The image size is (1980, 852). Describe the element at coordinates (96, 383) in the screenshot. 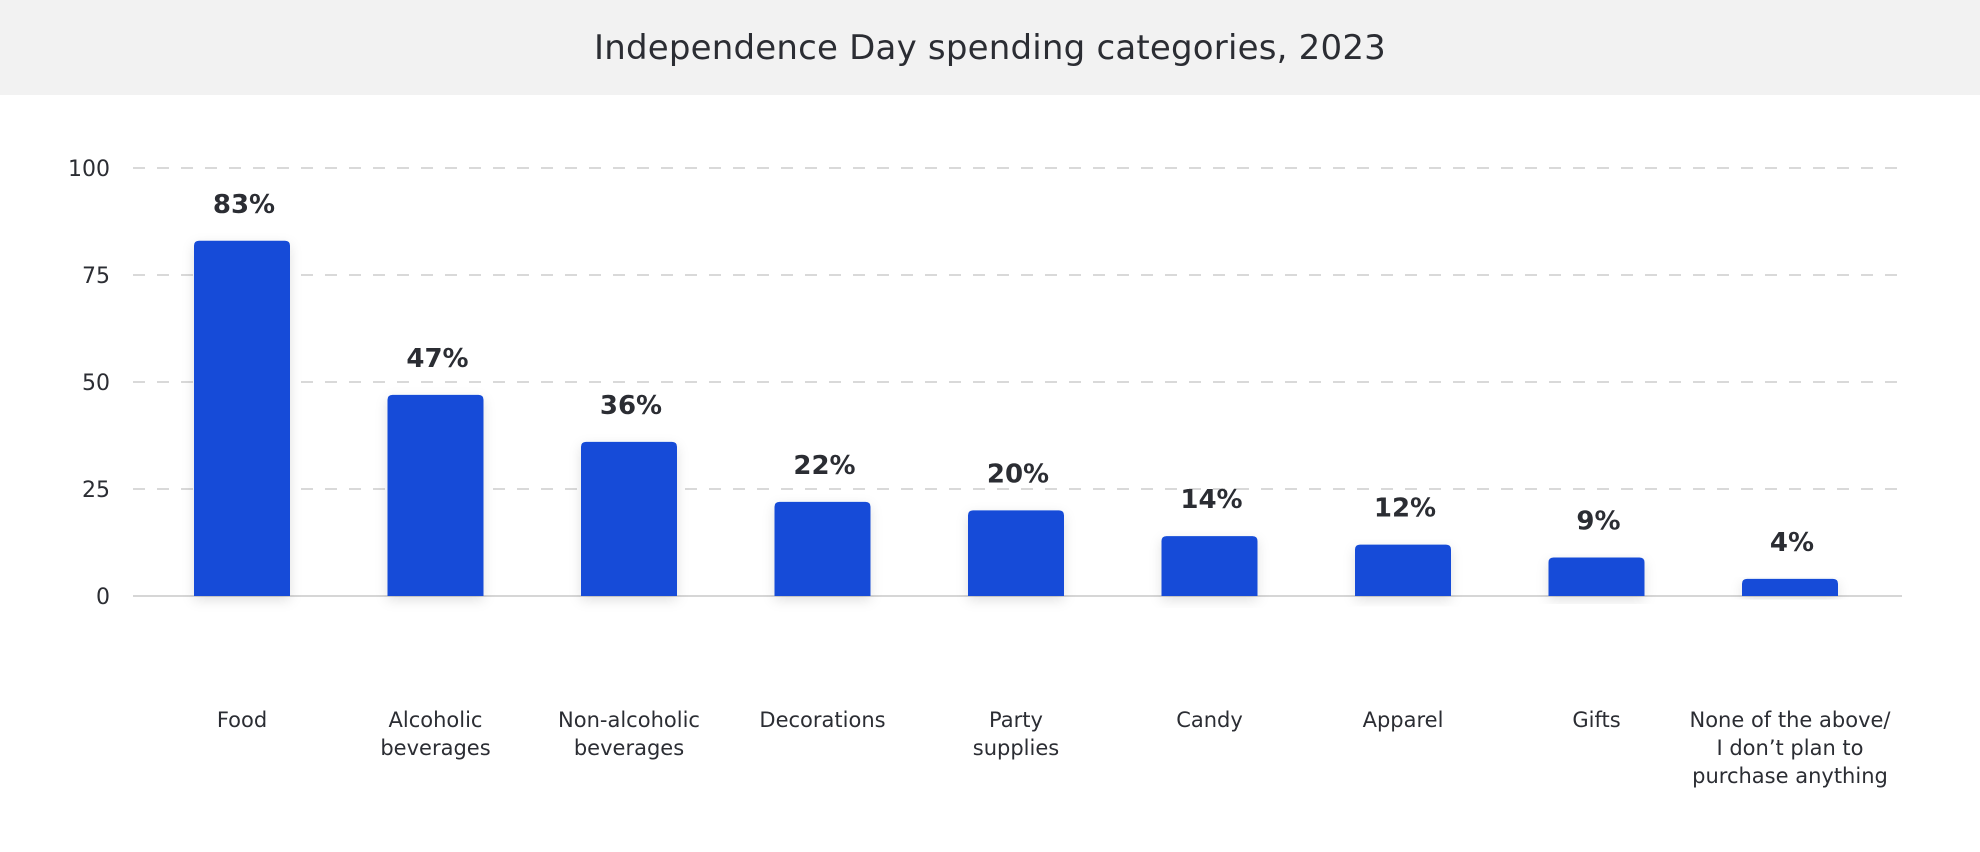

I see `y-tick-label: 50` at that location.